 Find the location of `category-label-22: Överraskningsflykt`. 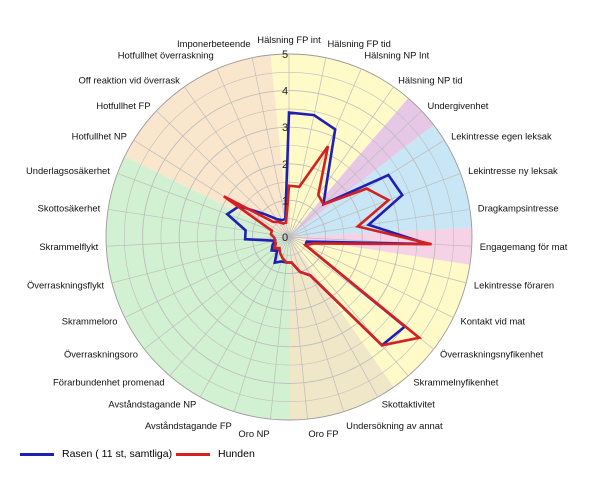

category-label-22: Överraskningsflykt is located at coordinates (66, 284).